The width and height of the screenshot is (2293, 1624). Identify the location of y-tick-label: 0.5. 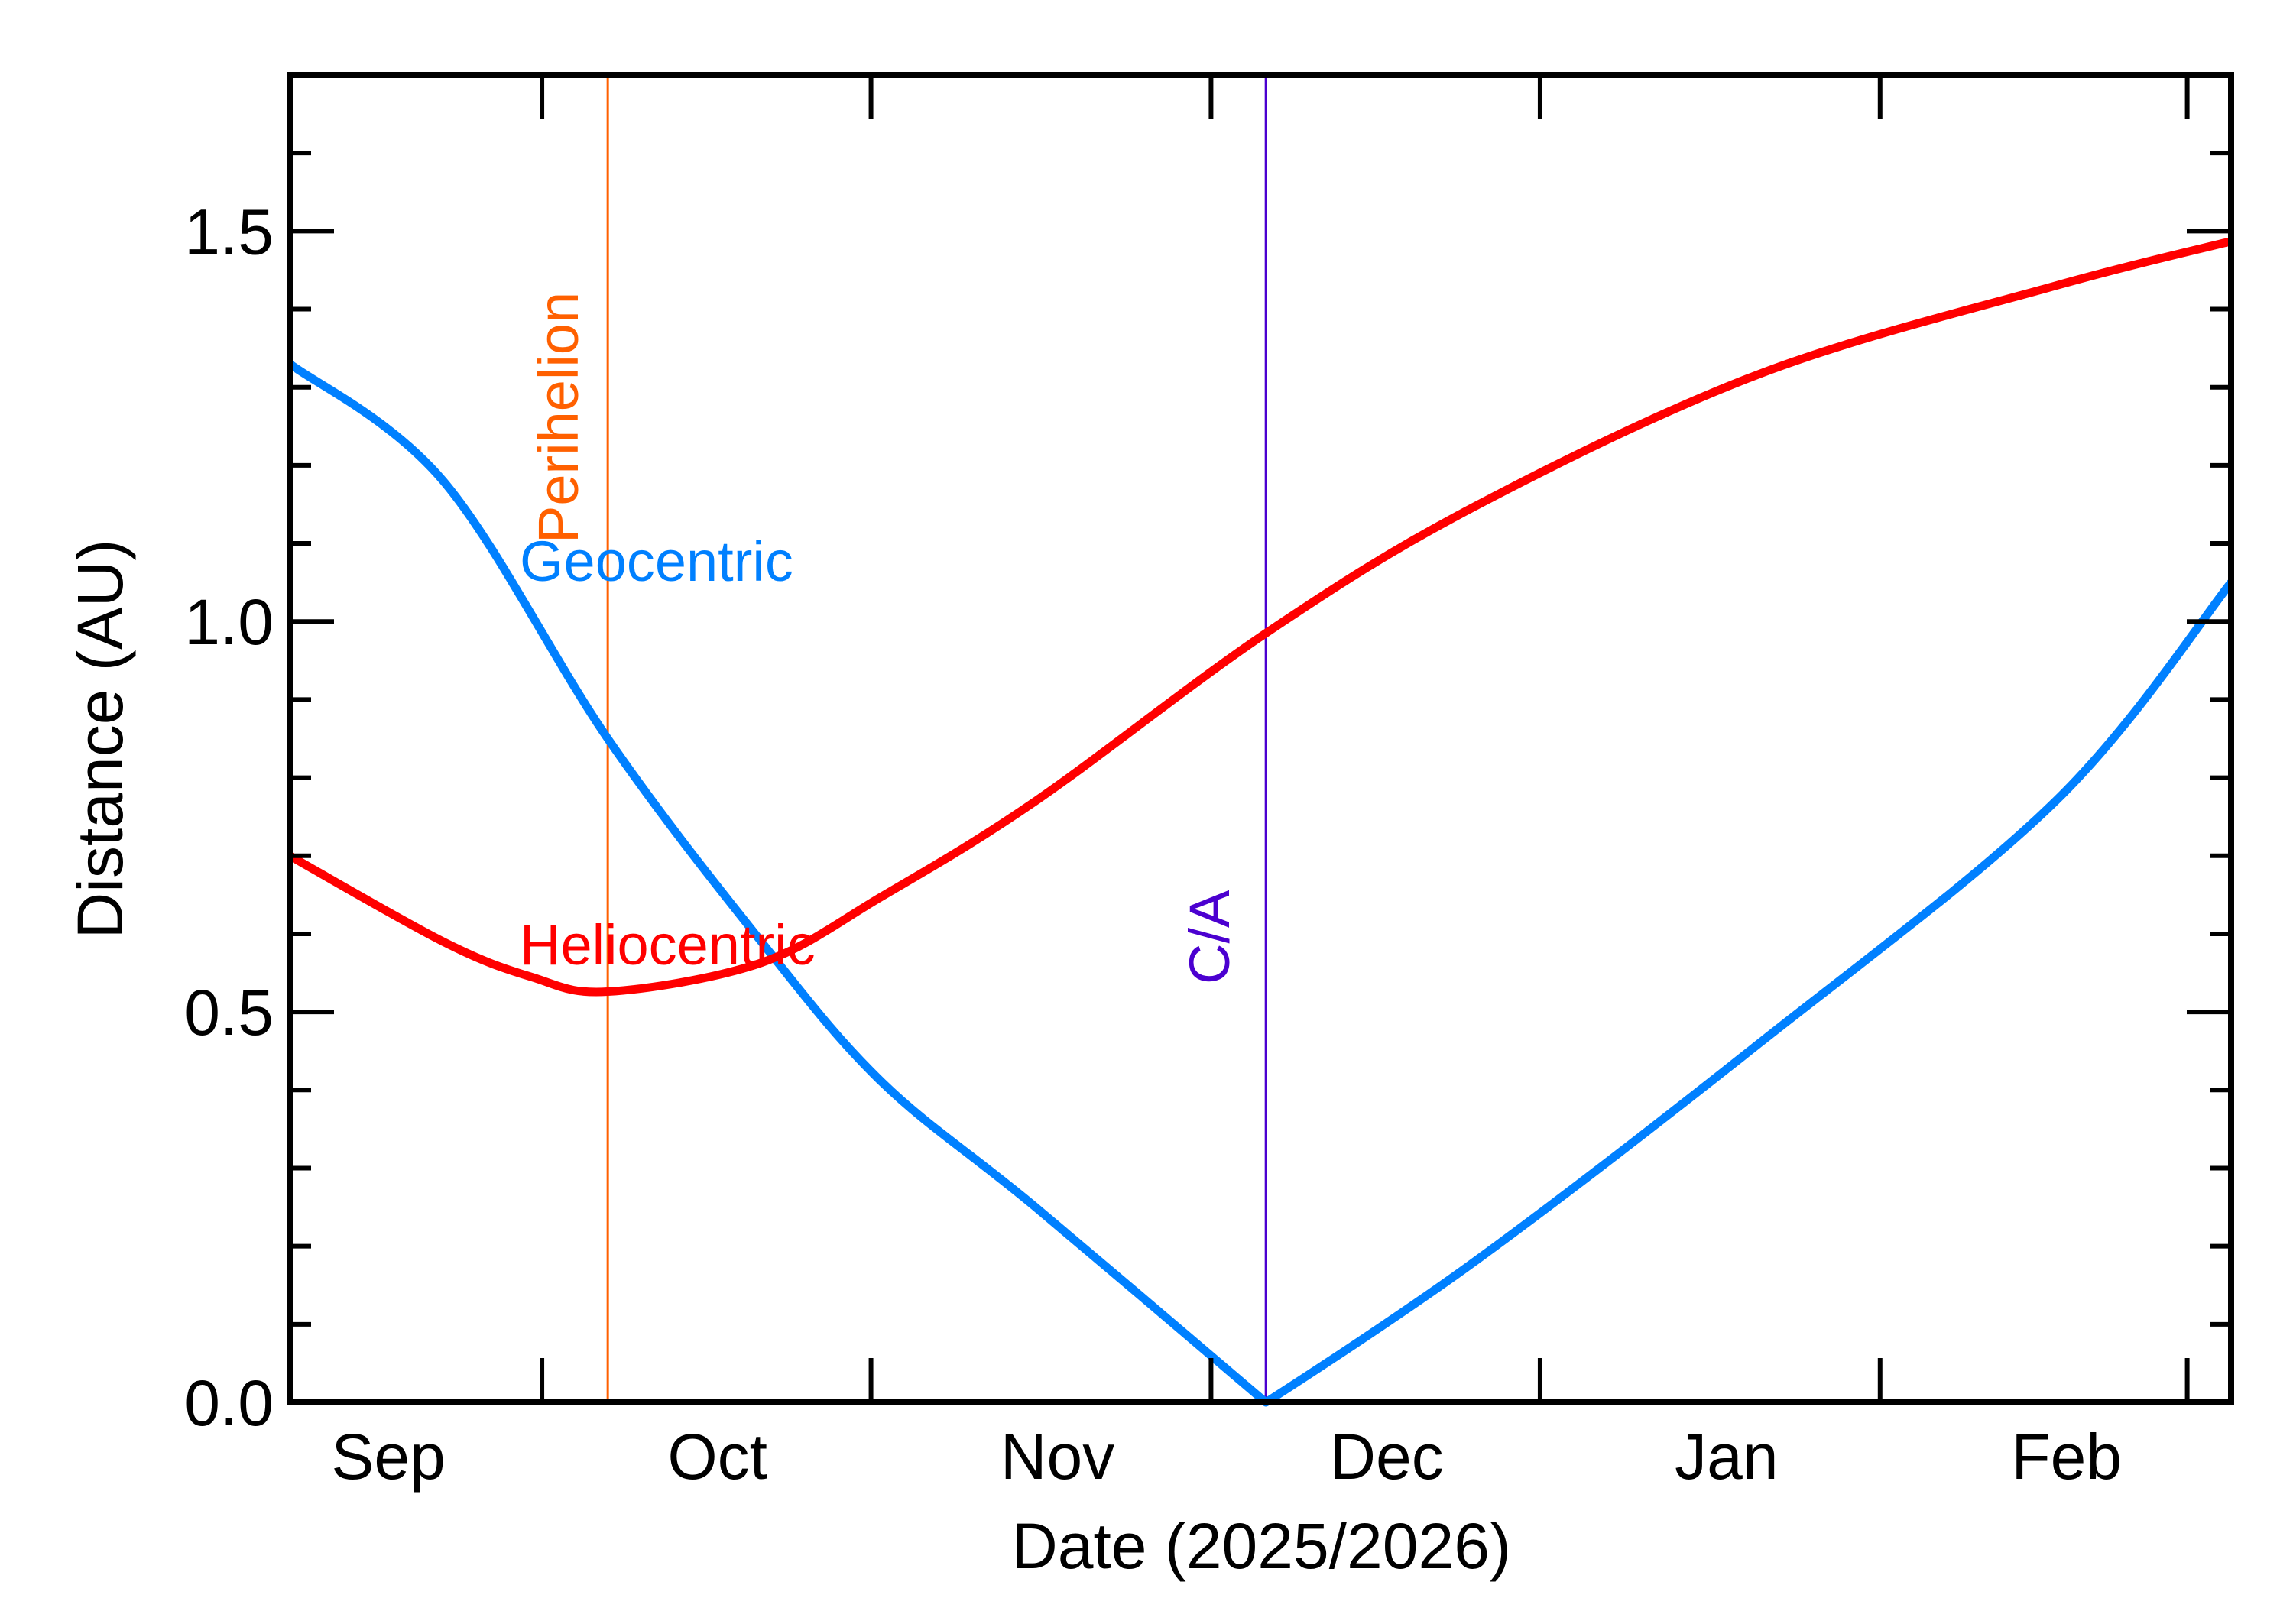
(229, 1013).